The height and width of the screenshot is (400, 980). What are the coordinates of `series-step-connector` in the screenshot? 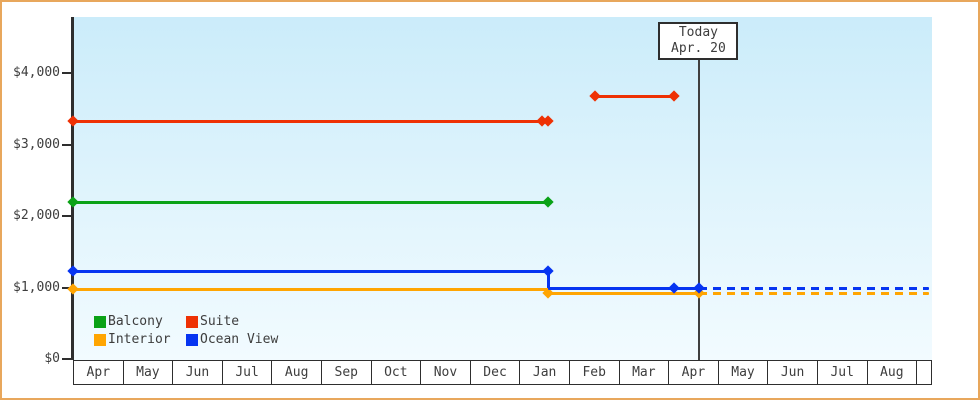 It's located at (549, 280).